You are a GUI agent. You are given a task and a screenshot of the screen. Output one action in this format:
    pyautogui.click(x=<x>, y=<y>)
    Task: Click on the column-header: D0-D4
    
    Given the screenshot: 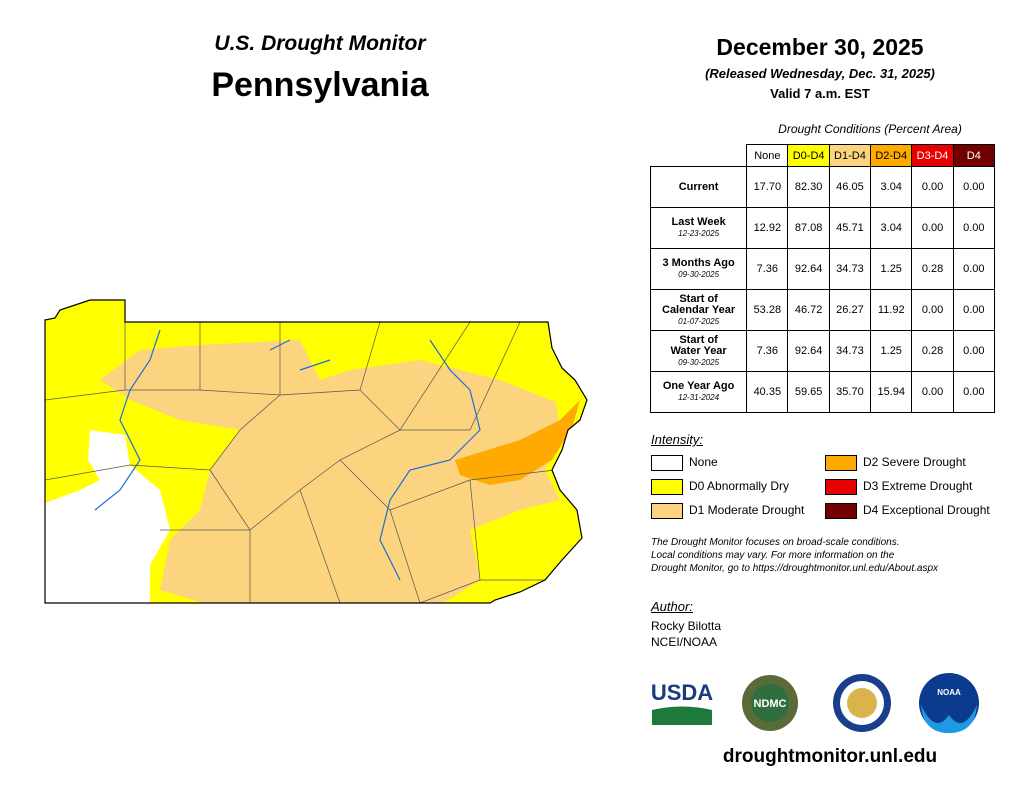 What is the action you would take?
    pyautogui.click(x=808, y=155)
    